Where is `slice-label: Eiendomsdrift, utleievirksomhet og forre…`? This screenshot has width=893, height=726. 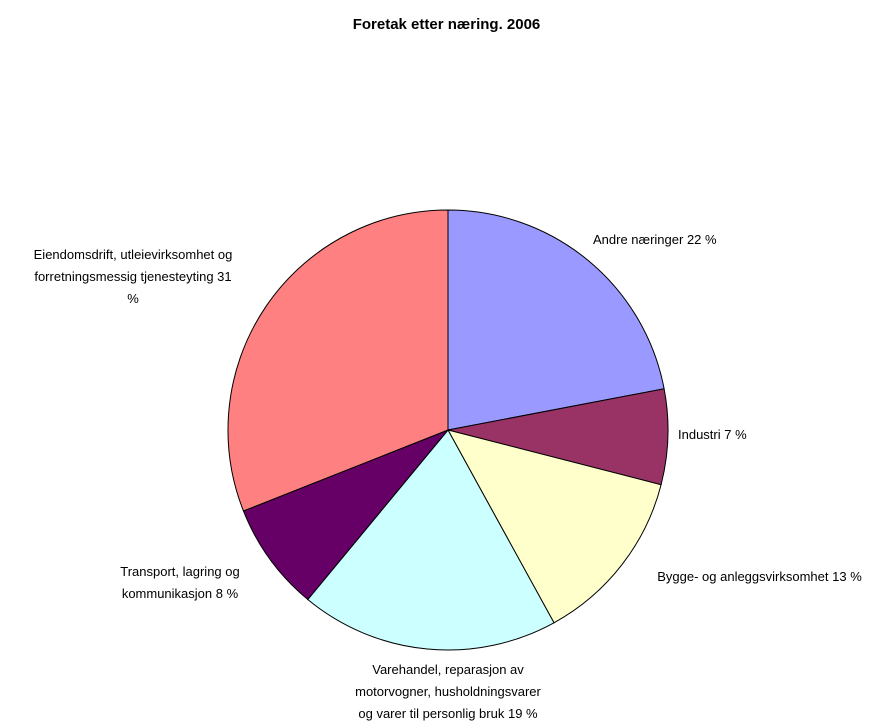 slice-label: Eiendomsdrift, utleievirksomhet og forre… is located at coordinates (133, 277).